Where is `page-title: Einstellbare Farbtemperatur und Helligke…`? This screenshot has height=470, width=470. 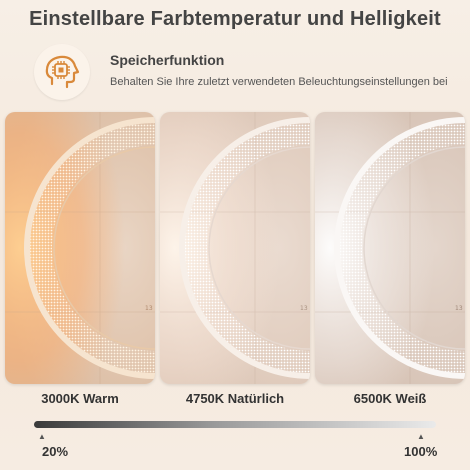
page-title: Einstellbare Farbtemperatur und Helligke… is located at coordinates (235, 19).